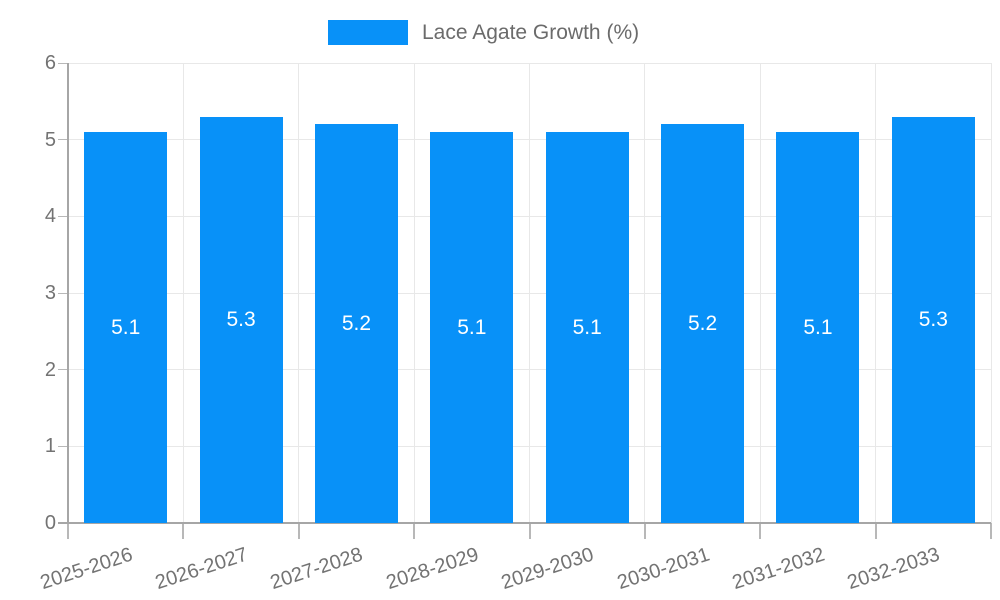 The height and width of the screenshot is (600, 1000). What do you see at coordinates (531, 32) in the screenshot?
I see `legend-label: Lace Agate Growth (%)` at bounding box center [531, 32].